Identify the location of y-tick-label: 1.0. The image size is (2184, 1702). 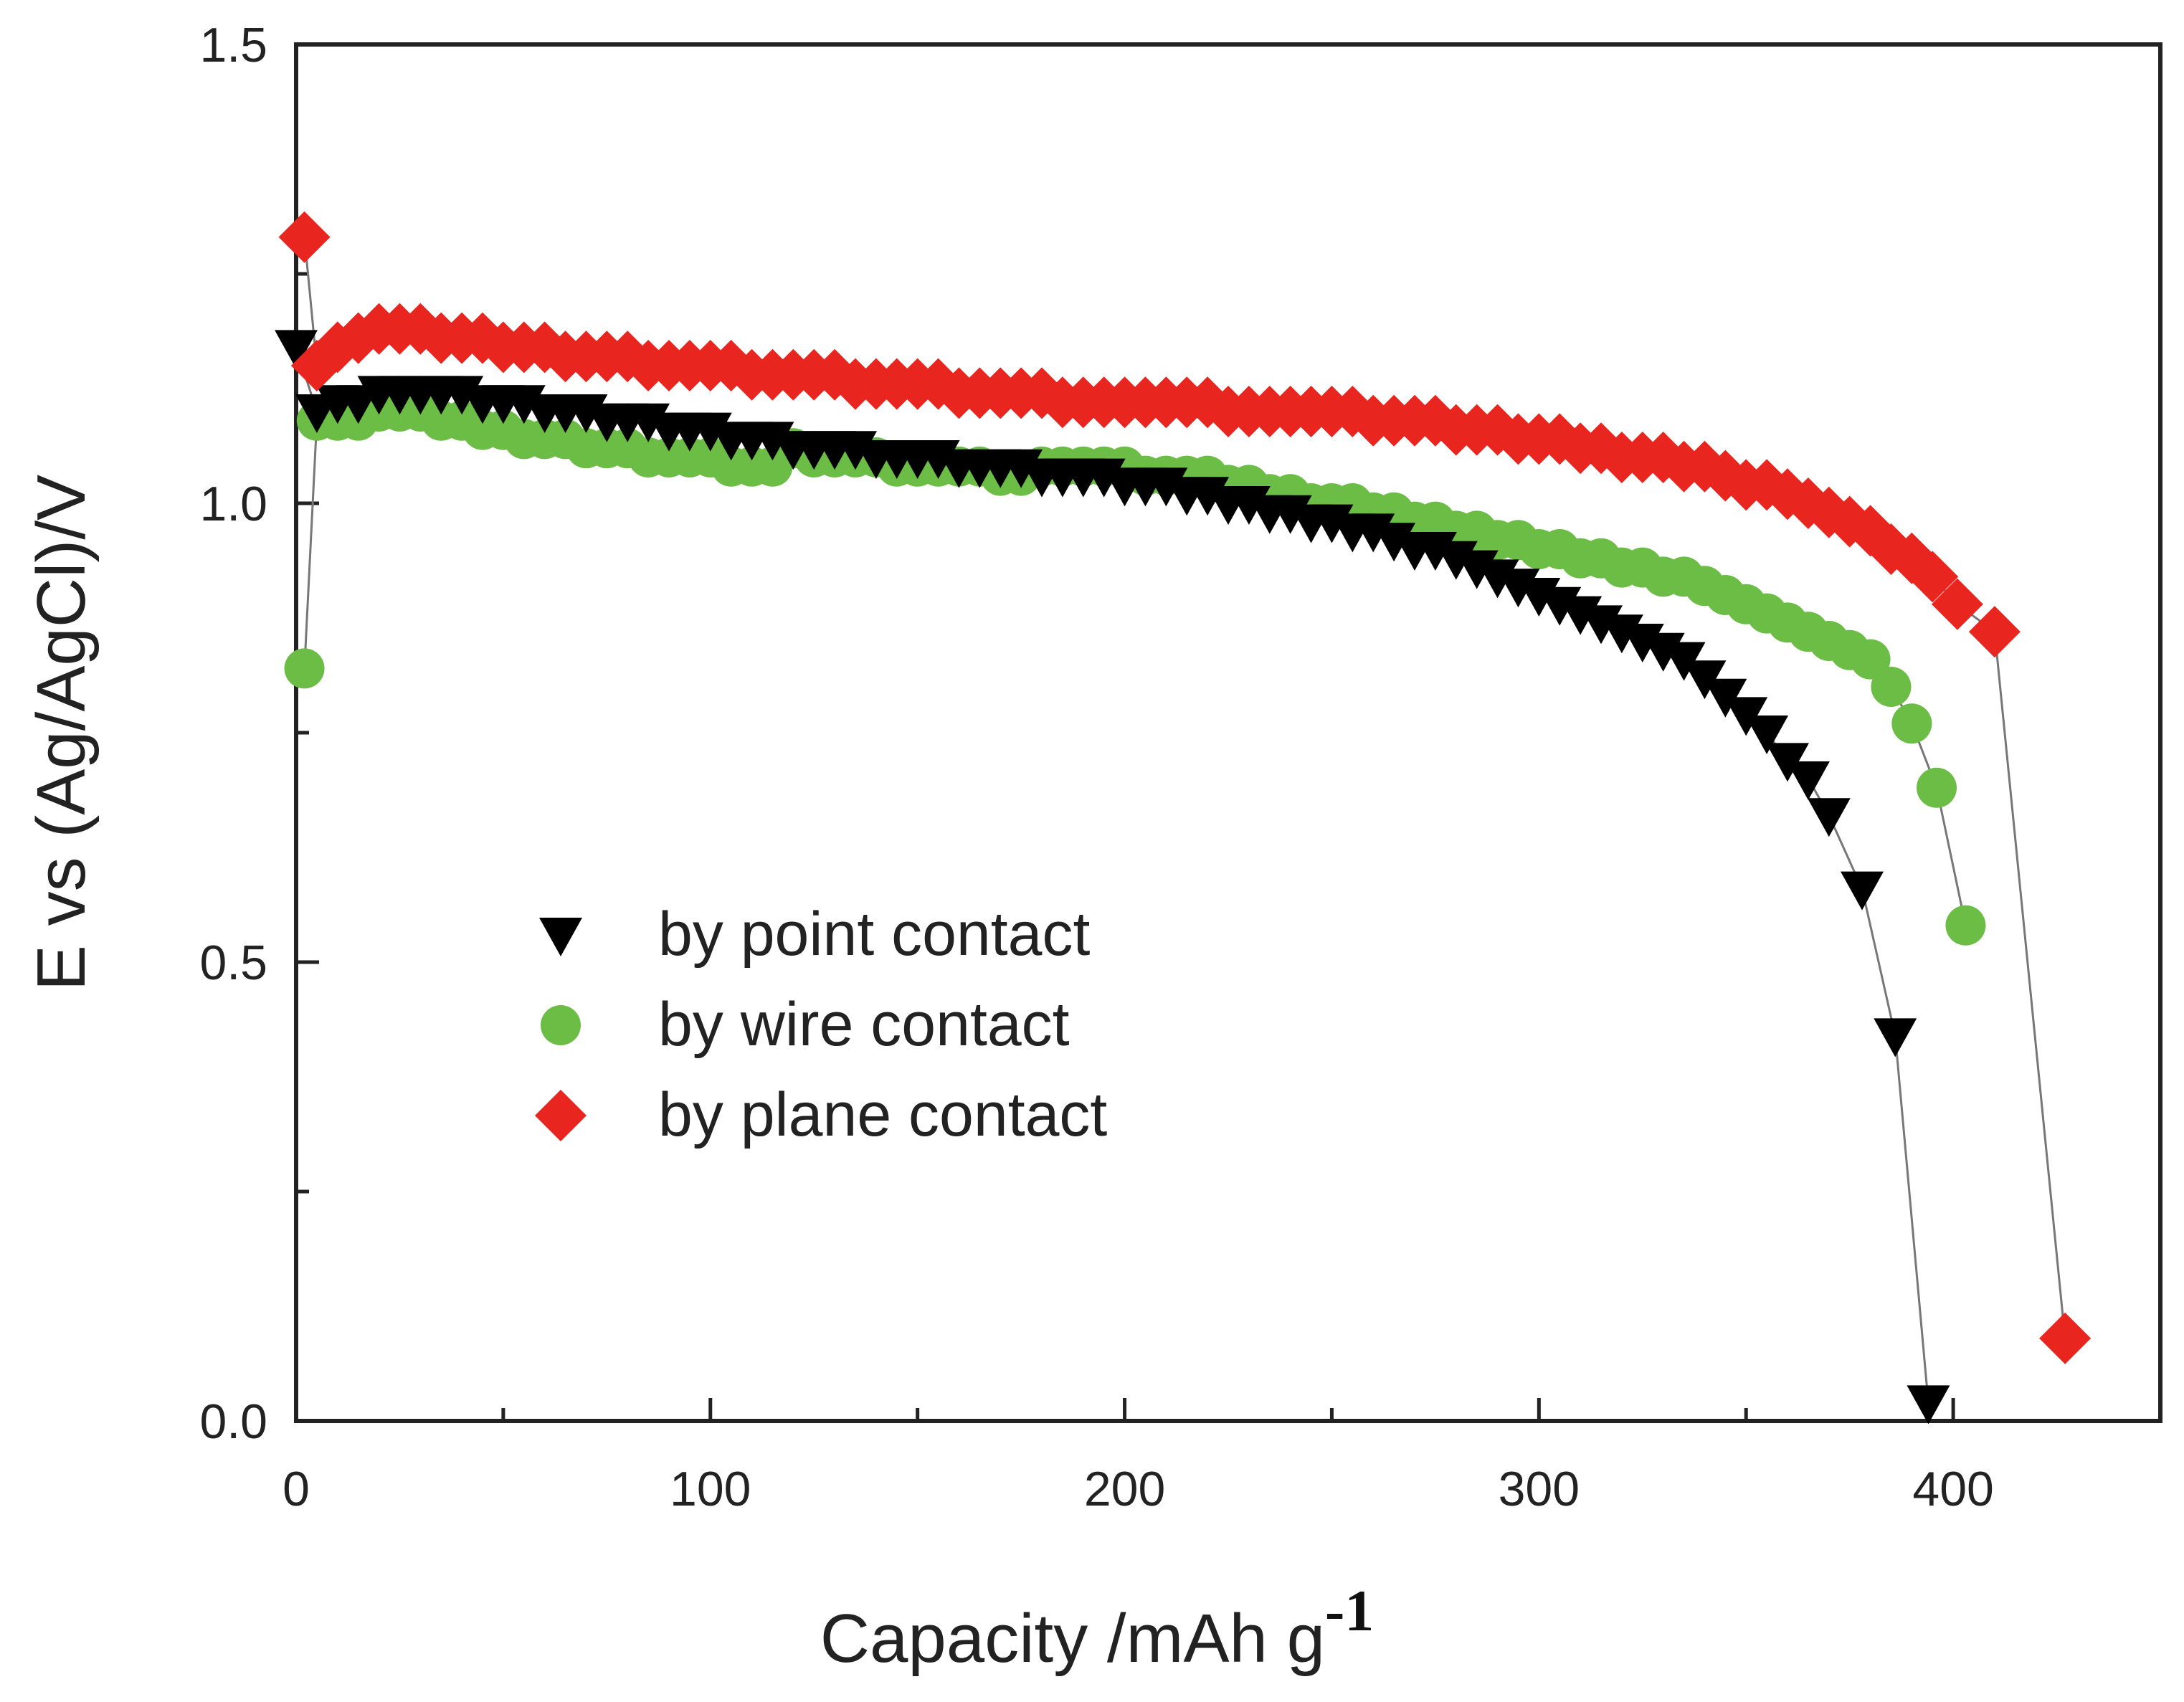
(233, 504).